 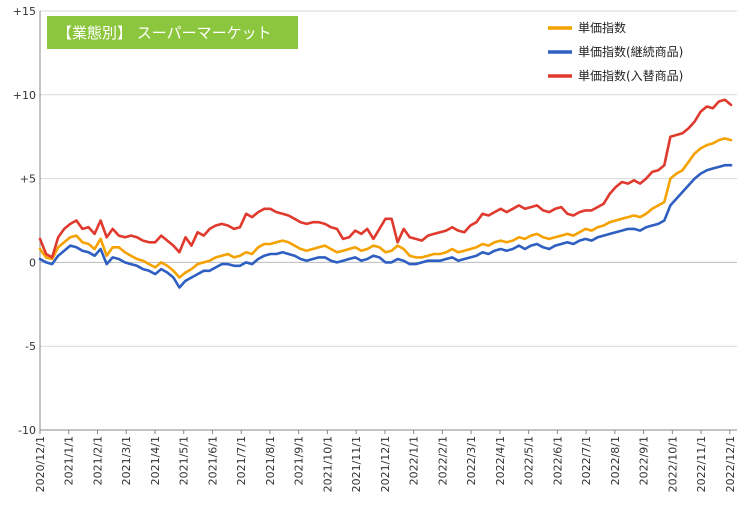 What do you see at coordinates (172, 32) in the screenshot?
I see `title-badge-background` at bounding box center [172, 32].